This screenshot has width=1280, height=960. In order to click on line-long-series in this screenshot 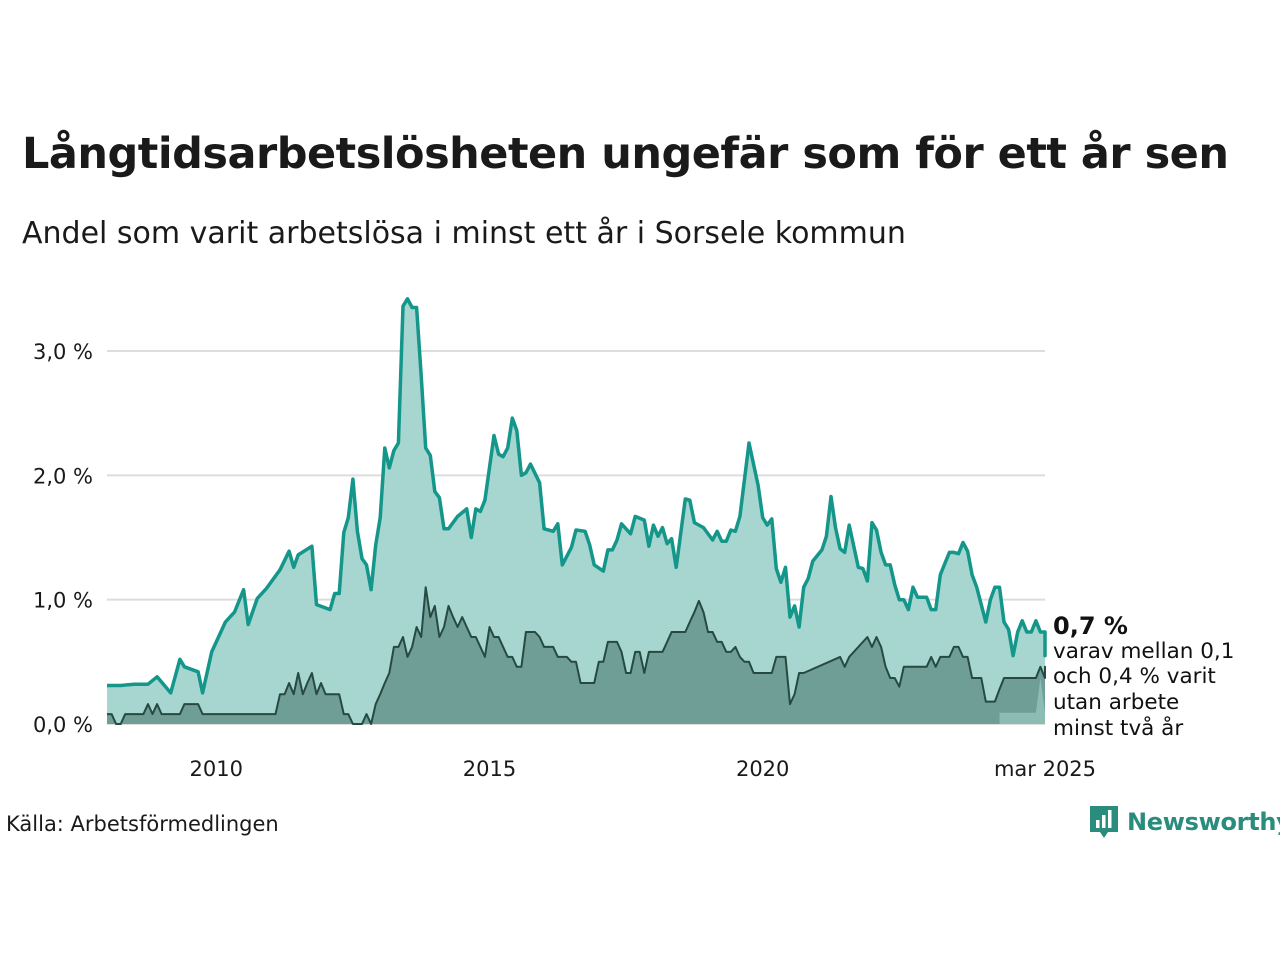, I will do `click(576, 655)`.